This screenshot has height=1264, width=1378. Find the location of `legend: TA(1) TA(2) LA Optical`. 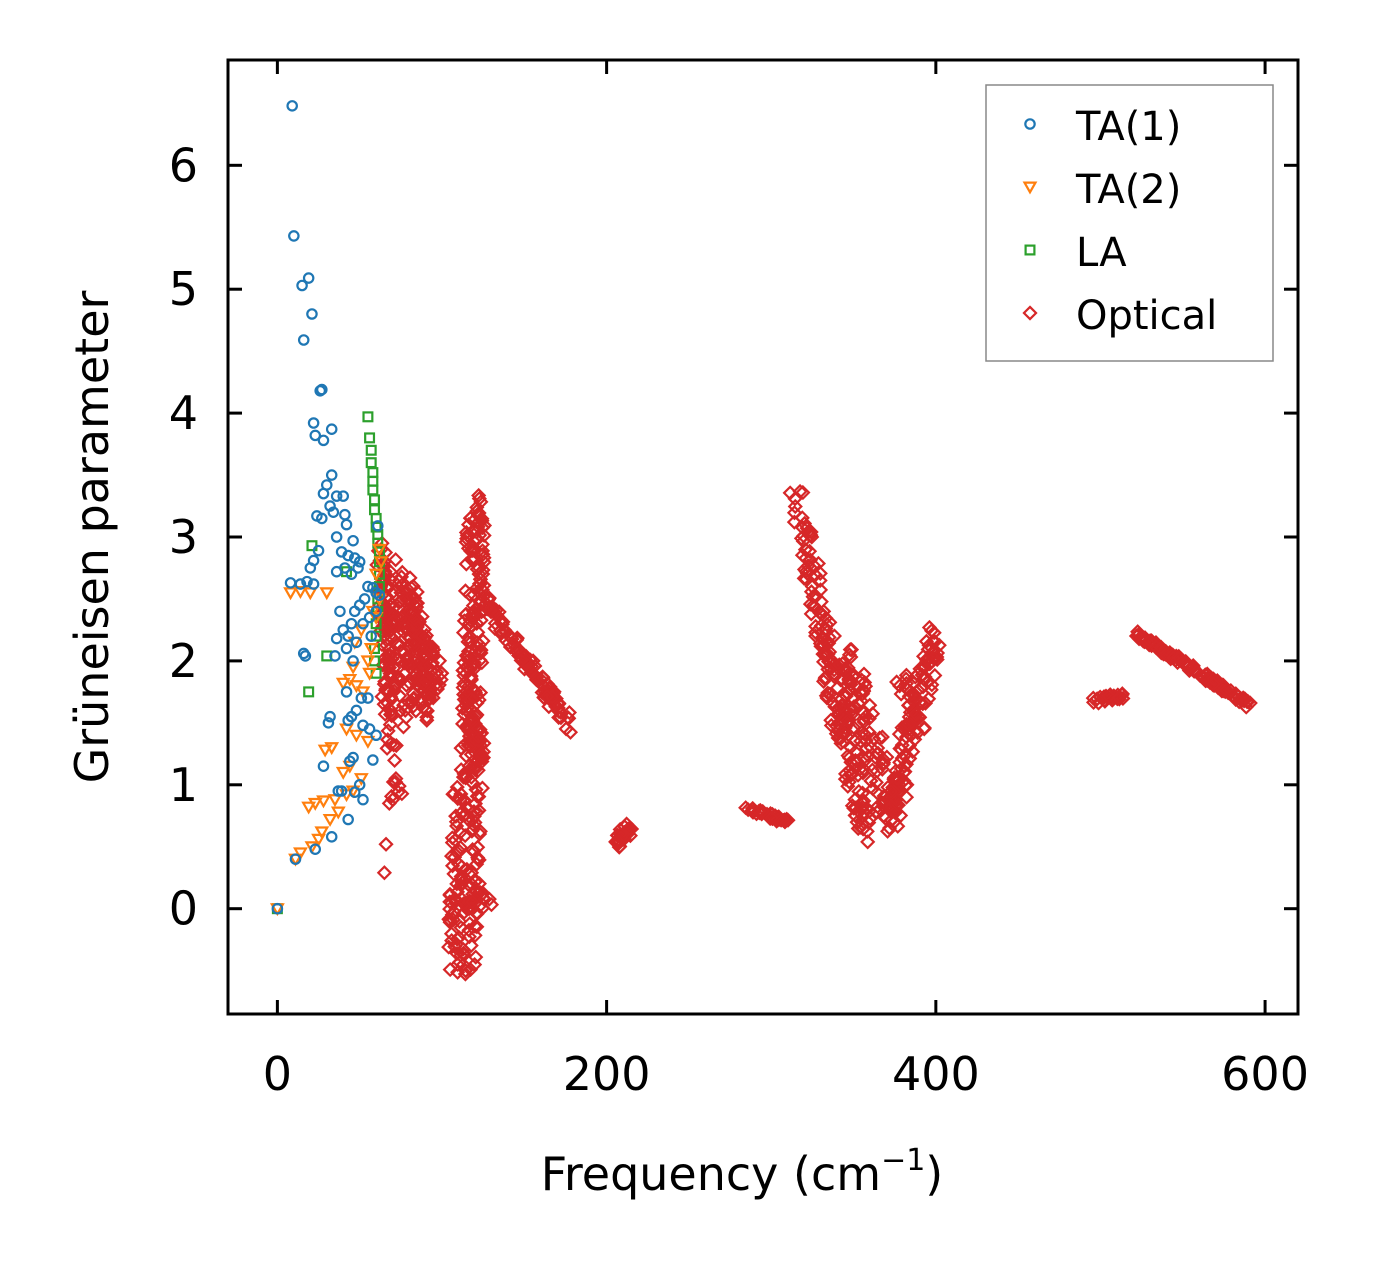

legend: TA(1) TA(2) LA Optical is located at coordinates (1129, 223).